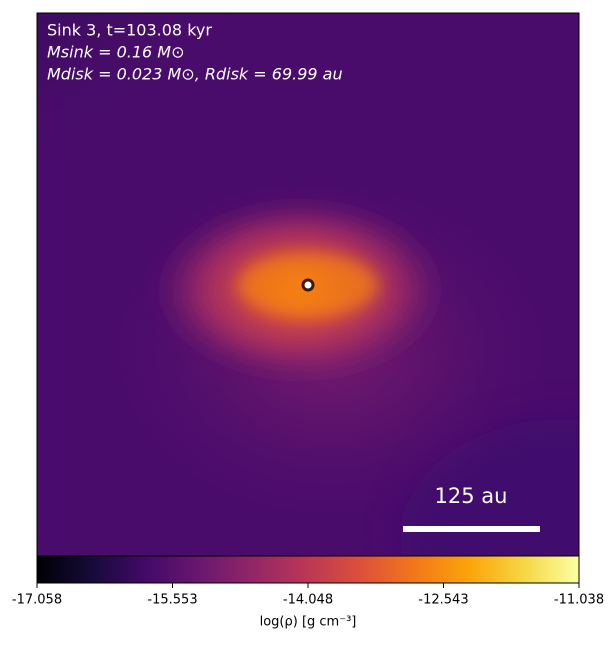  What do you see at coordinates (172, 600) in the screenshot?
I see `colorbar-tick-label: -15.553` at bounding box center [172, 600].